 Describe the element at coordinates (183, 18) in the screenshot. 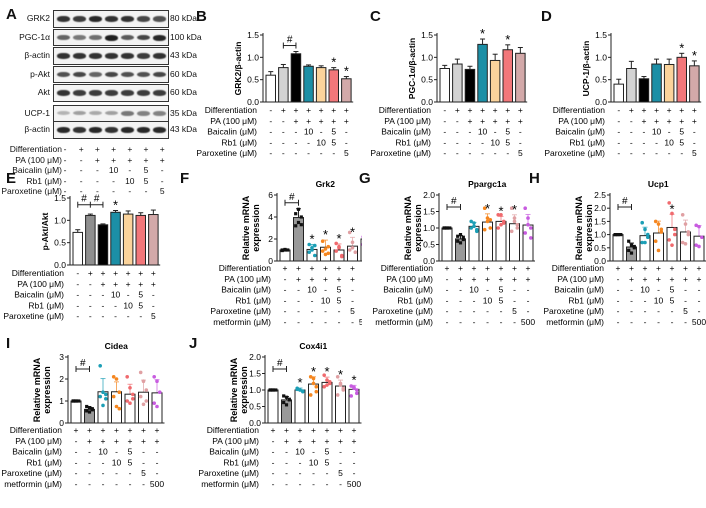

I see `kda-label: 80 kDa` at that location.